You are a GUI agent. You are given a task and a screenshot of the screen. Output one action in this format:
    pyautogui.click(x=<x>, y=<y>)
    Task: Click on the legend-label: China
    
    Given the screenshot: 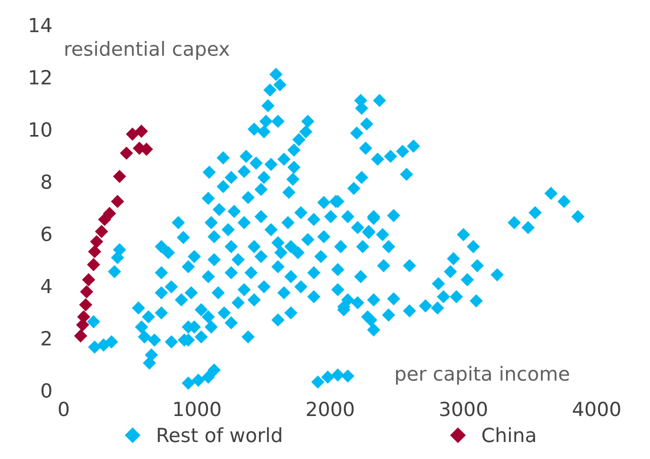 What is the action you would take?
    pyautogui.click(x=509, y=434)
    